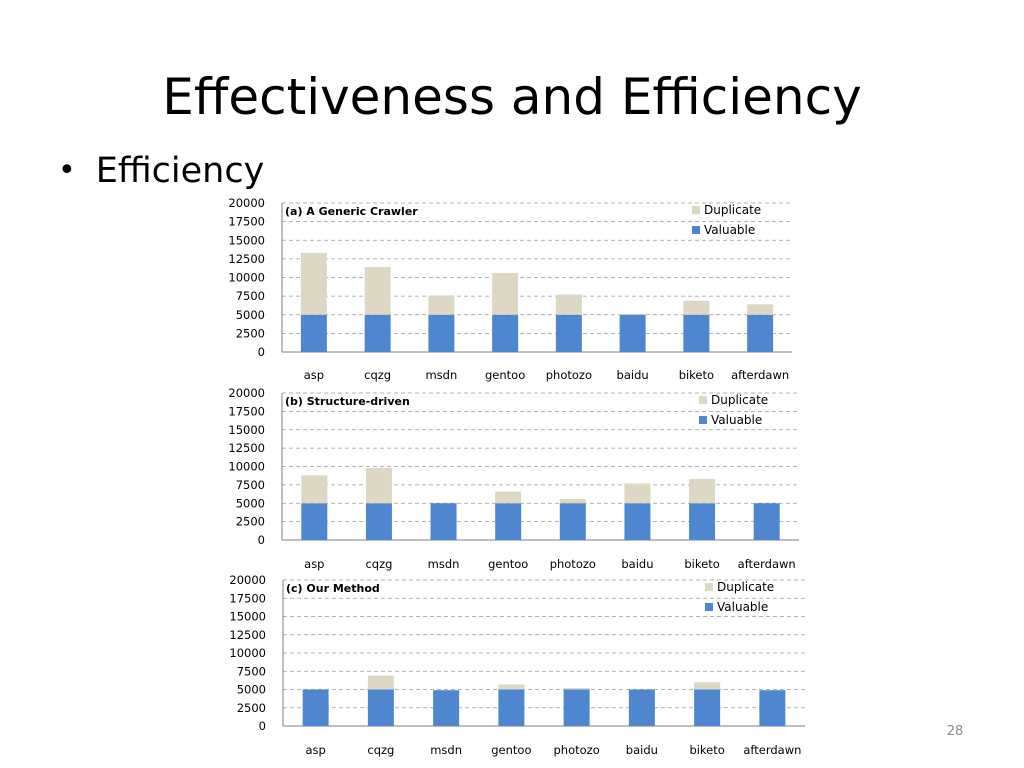 The height and width of the screenshot is (768, 1024). Describe the element at coordinates (702, 491) in the screenshot. I see `bar-duplicate-biketo` at that location.